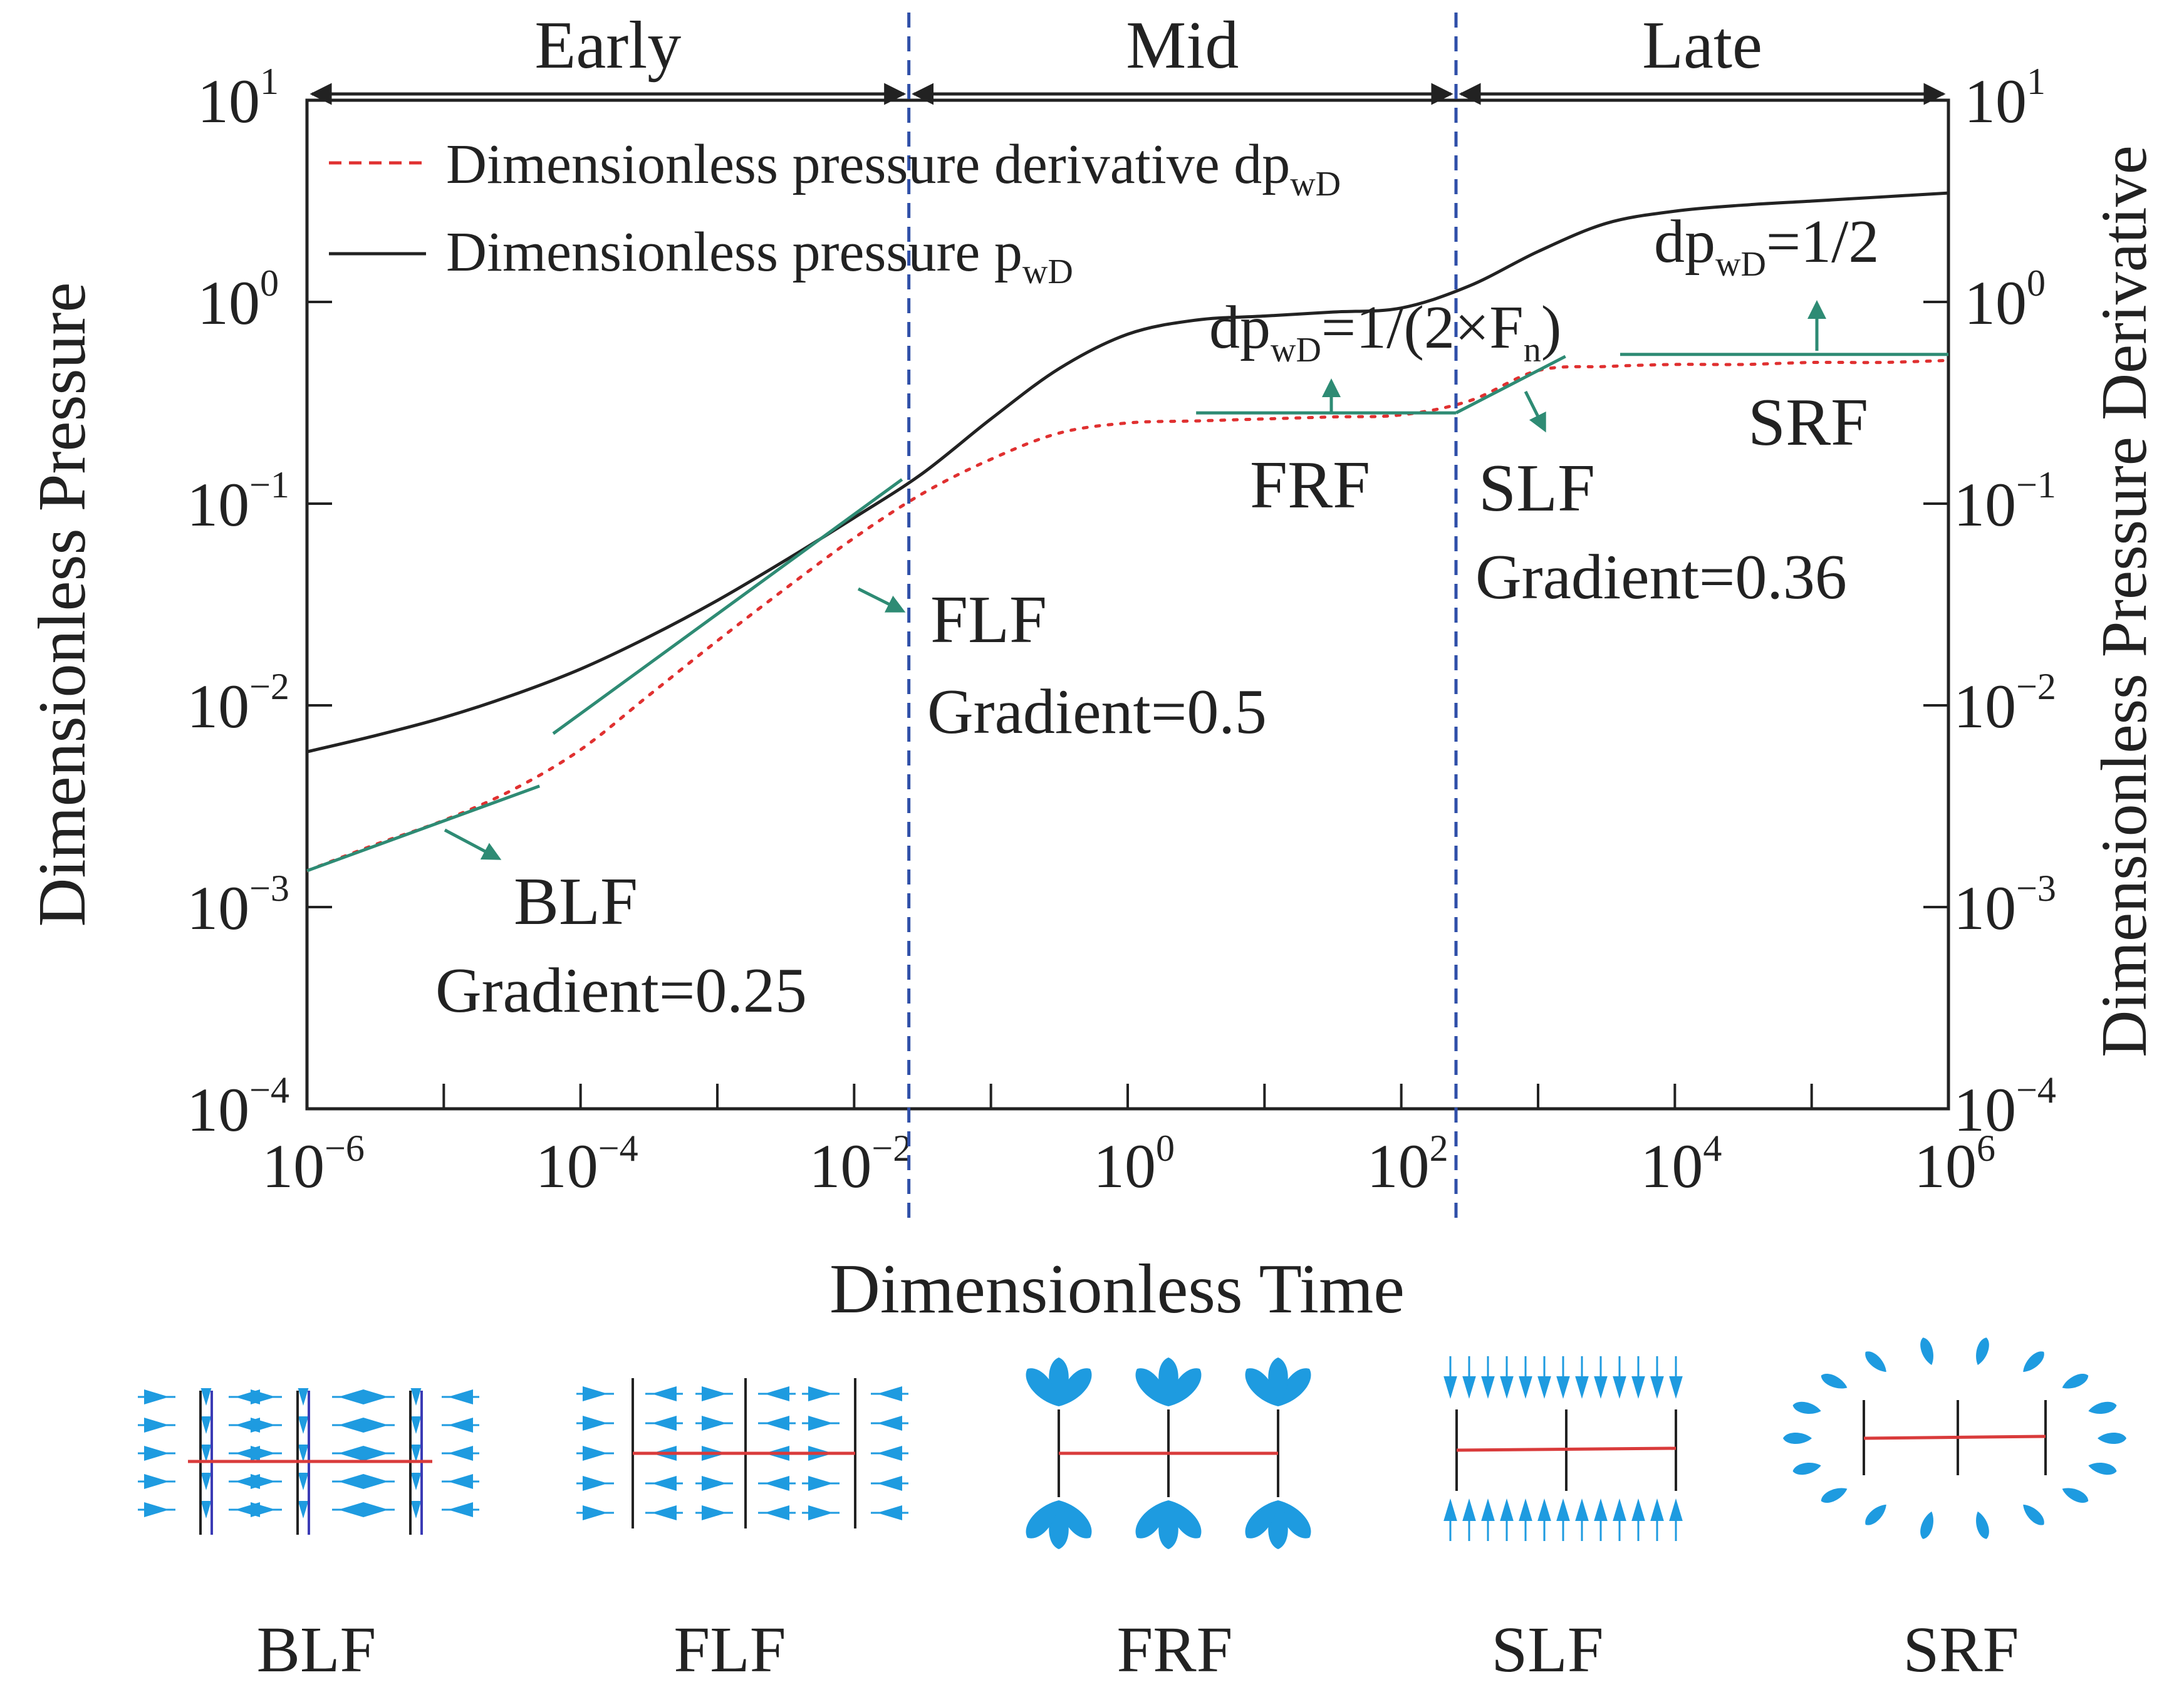  I want to click on frf-label: FRF, so click(1310, 485).